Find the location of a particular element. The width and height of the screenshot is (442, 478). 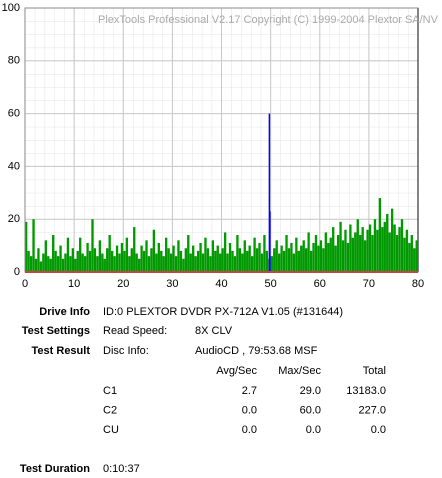

label: Drive Info is located at coordinates (64, 312).